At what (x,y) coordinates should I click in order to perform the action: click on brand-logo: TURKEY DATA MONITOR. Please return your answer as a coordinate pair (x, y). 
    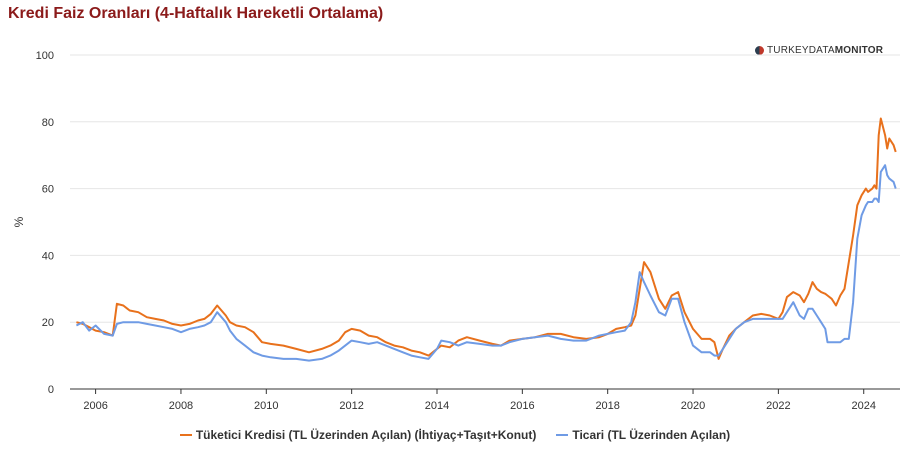
    Looking at the image, I should click on (819, 50).